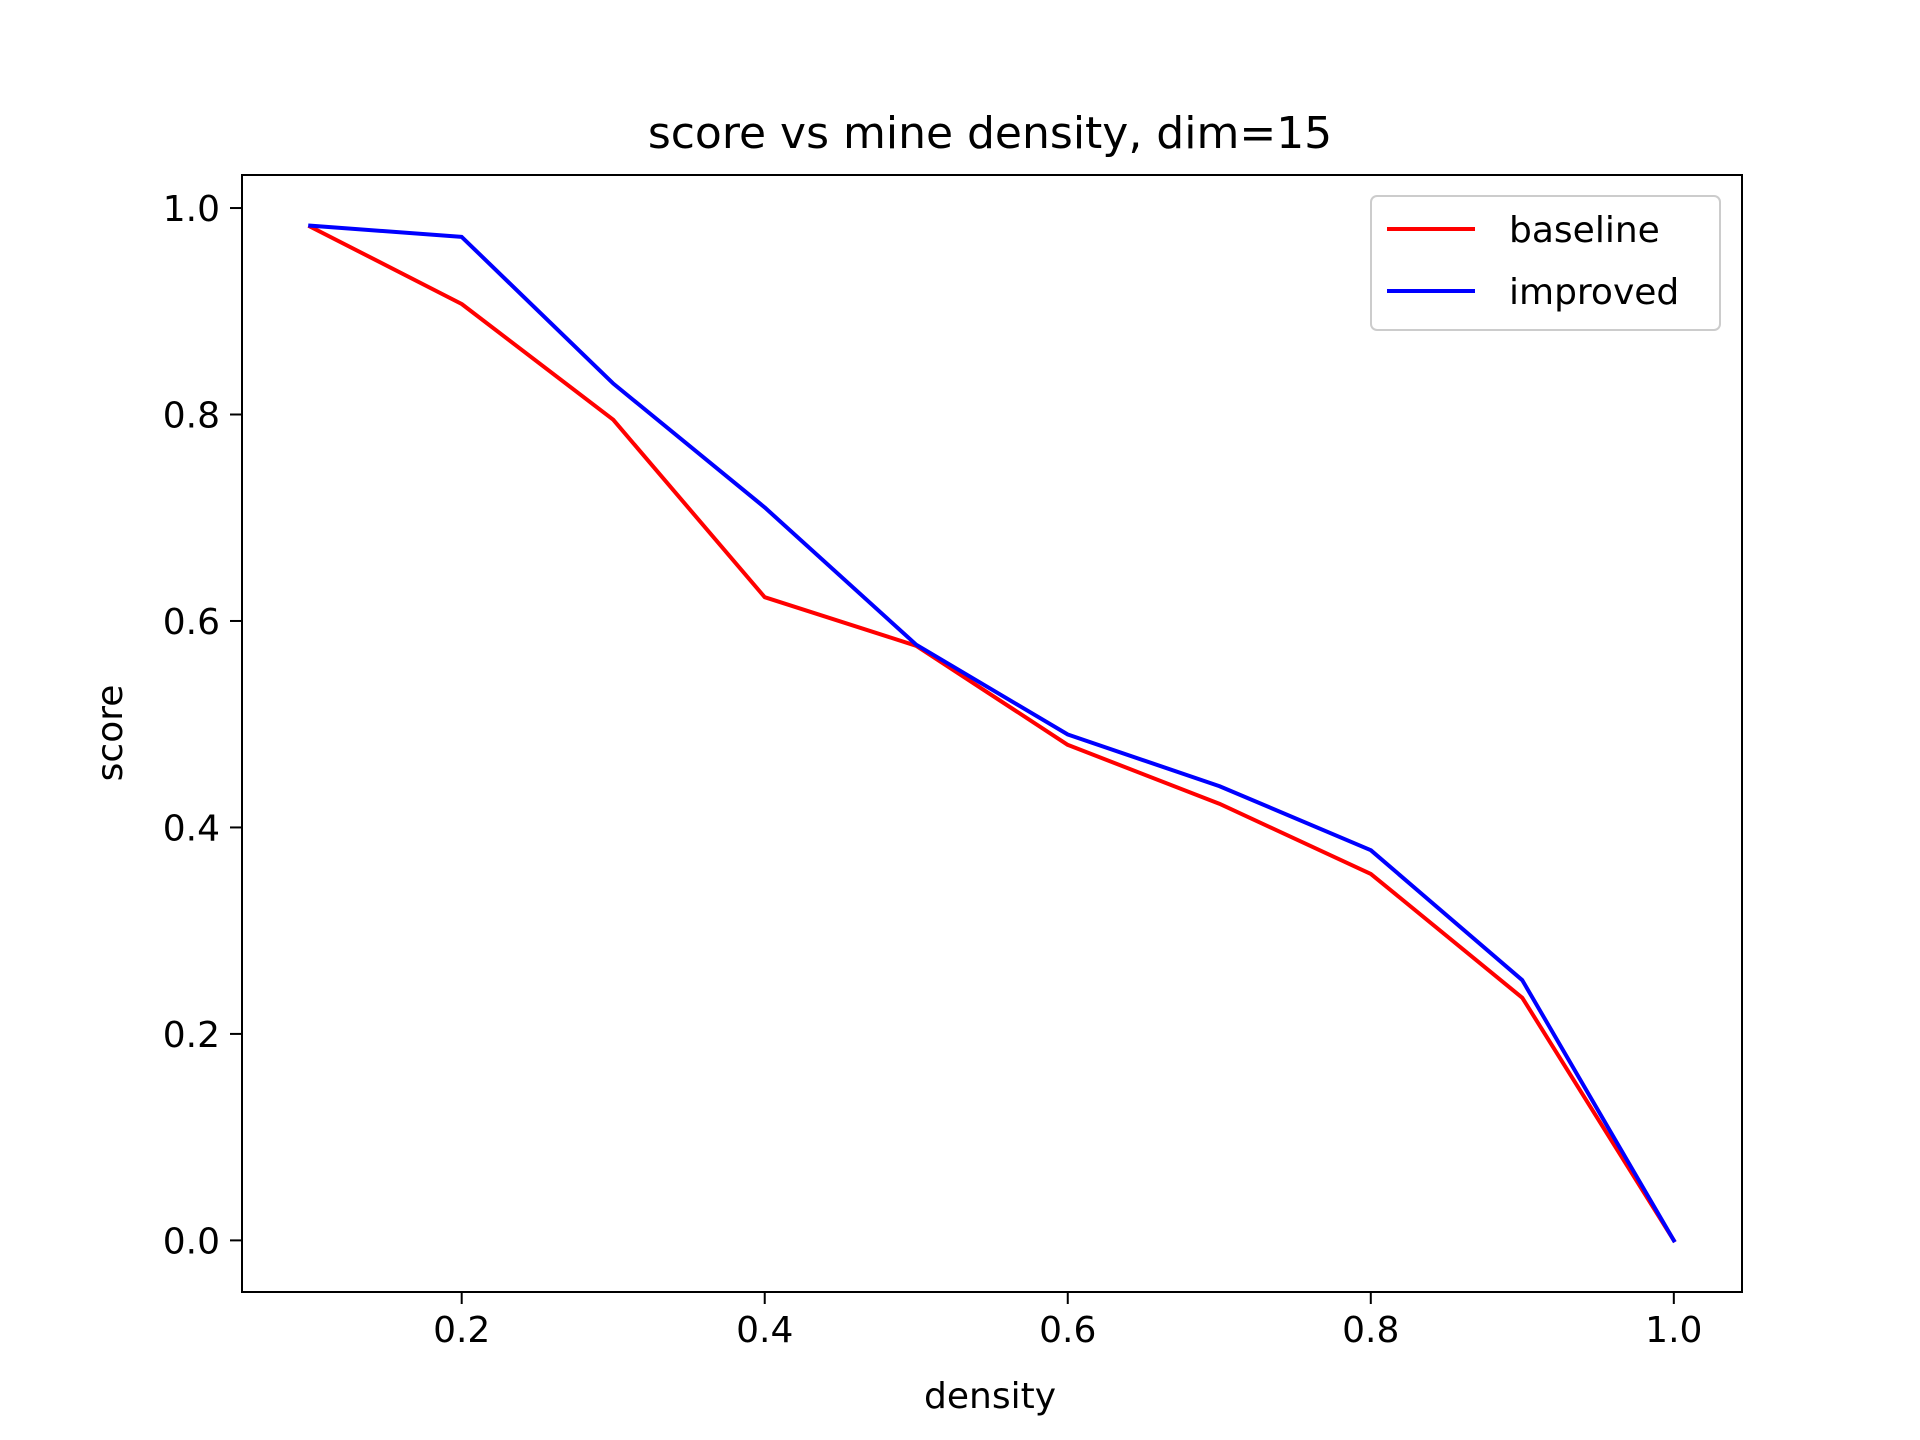  What do you see at coordinates (202, 725) in the screenshot?
I see `y-axis-ticks: 0.0 0.2 0.4 0.6 0.8 1.0` at bounding box center [202, 725].